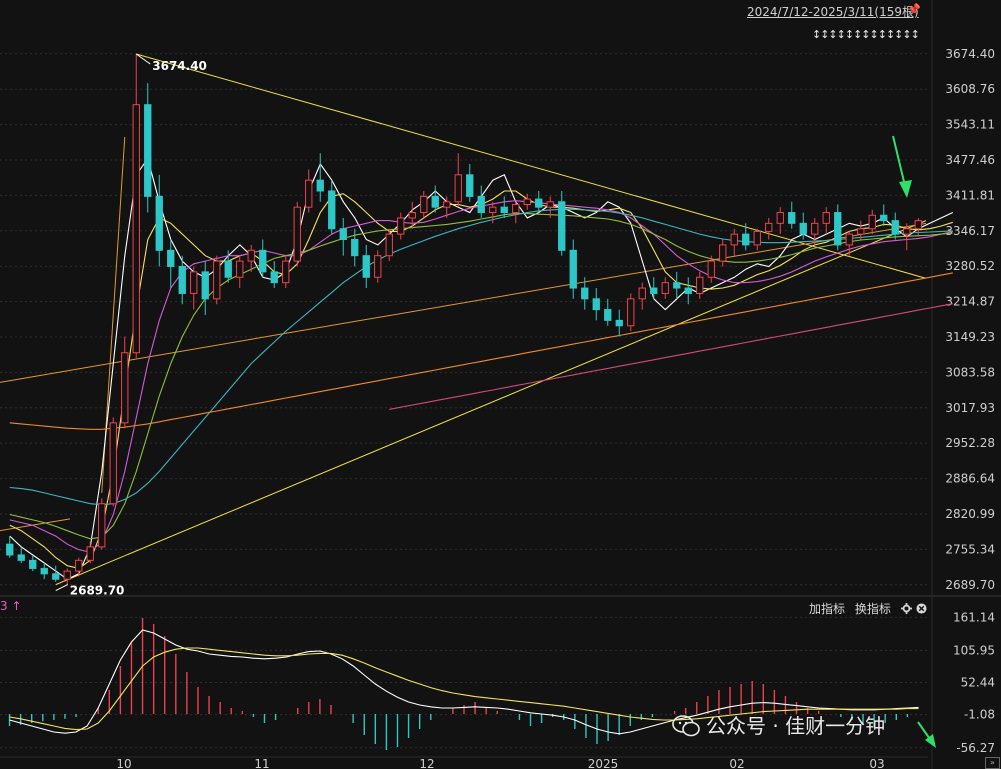  I want to click on expand-icon: », so click(992, 763).